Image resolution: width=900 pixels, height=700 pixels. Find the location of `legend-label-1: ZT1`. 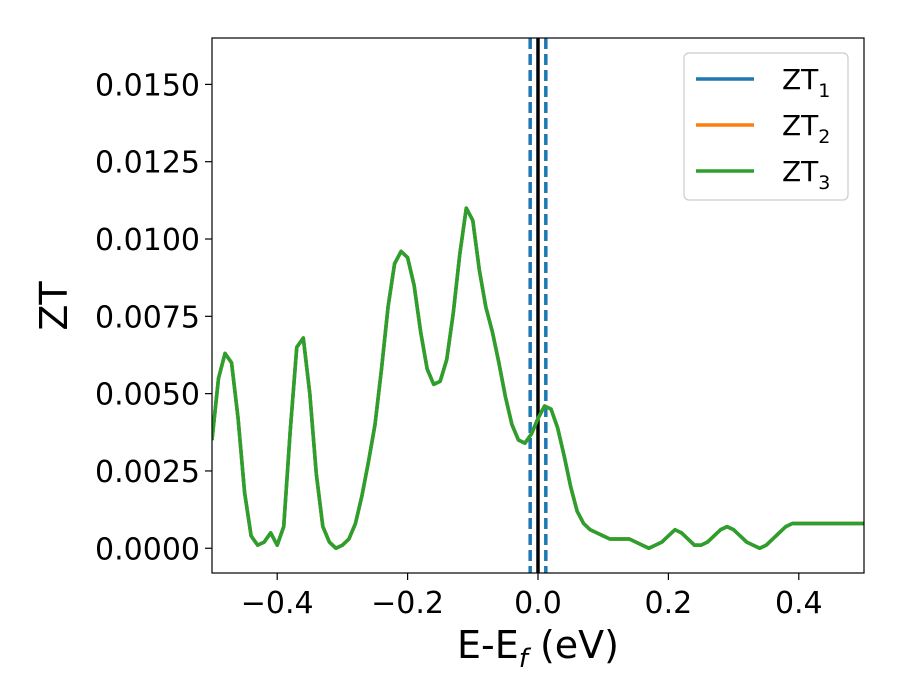

legend-label-1: ZT1 is located at coordinates (806, 82).